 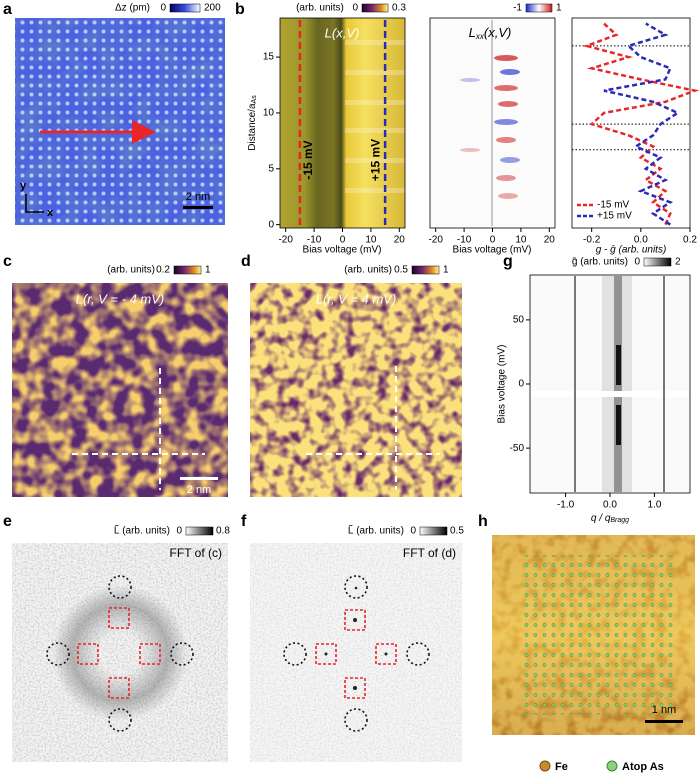 What do you see at coordinates (223, 531) in the screenshot?
I see `colorbar-max: 0.8` at bounding box center [223, 531].